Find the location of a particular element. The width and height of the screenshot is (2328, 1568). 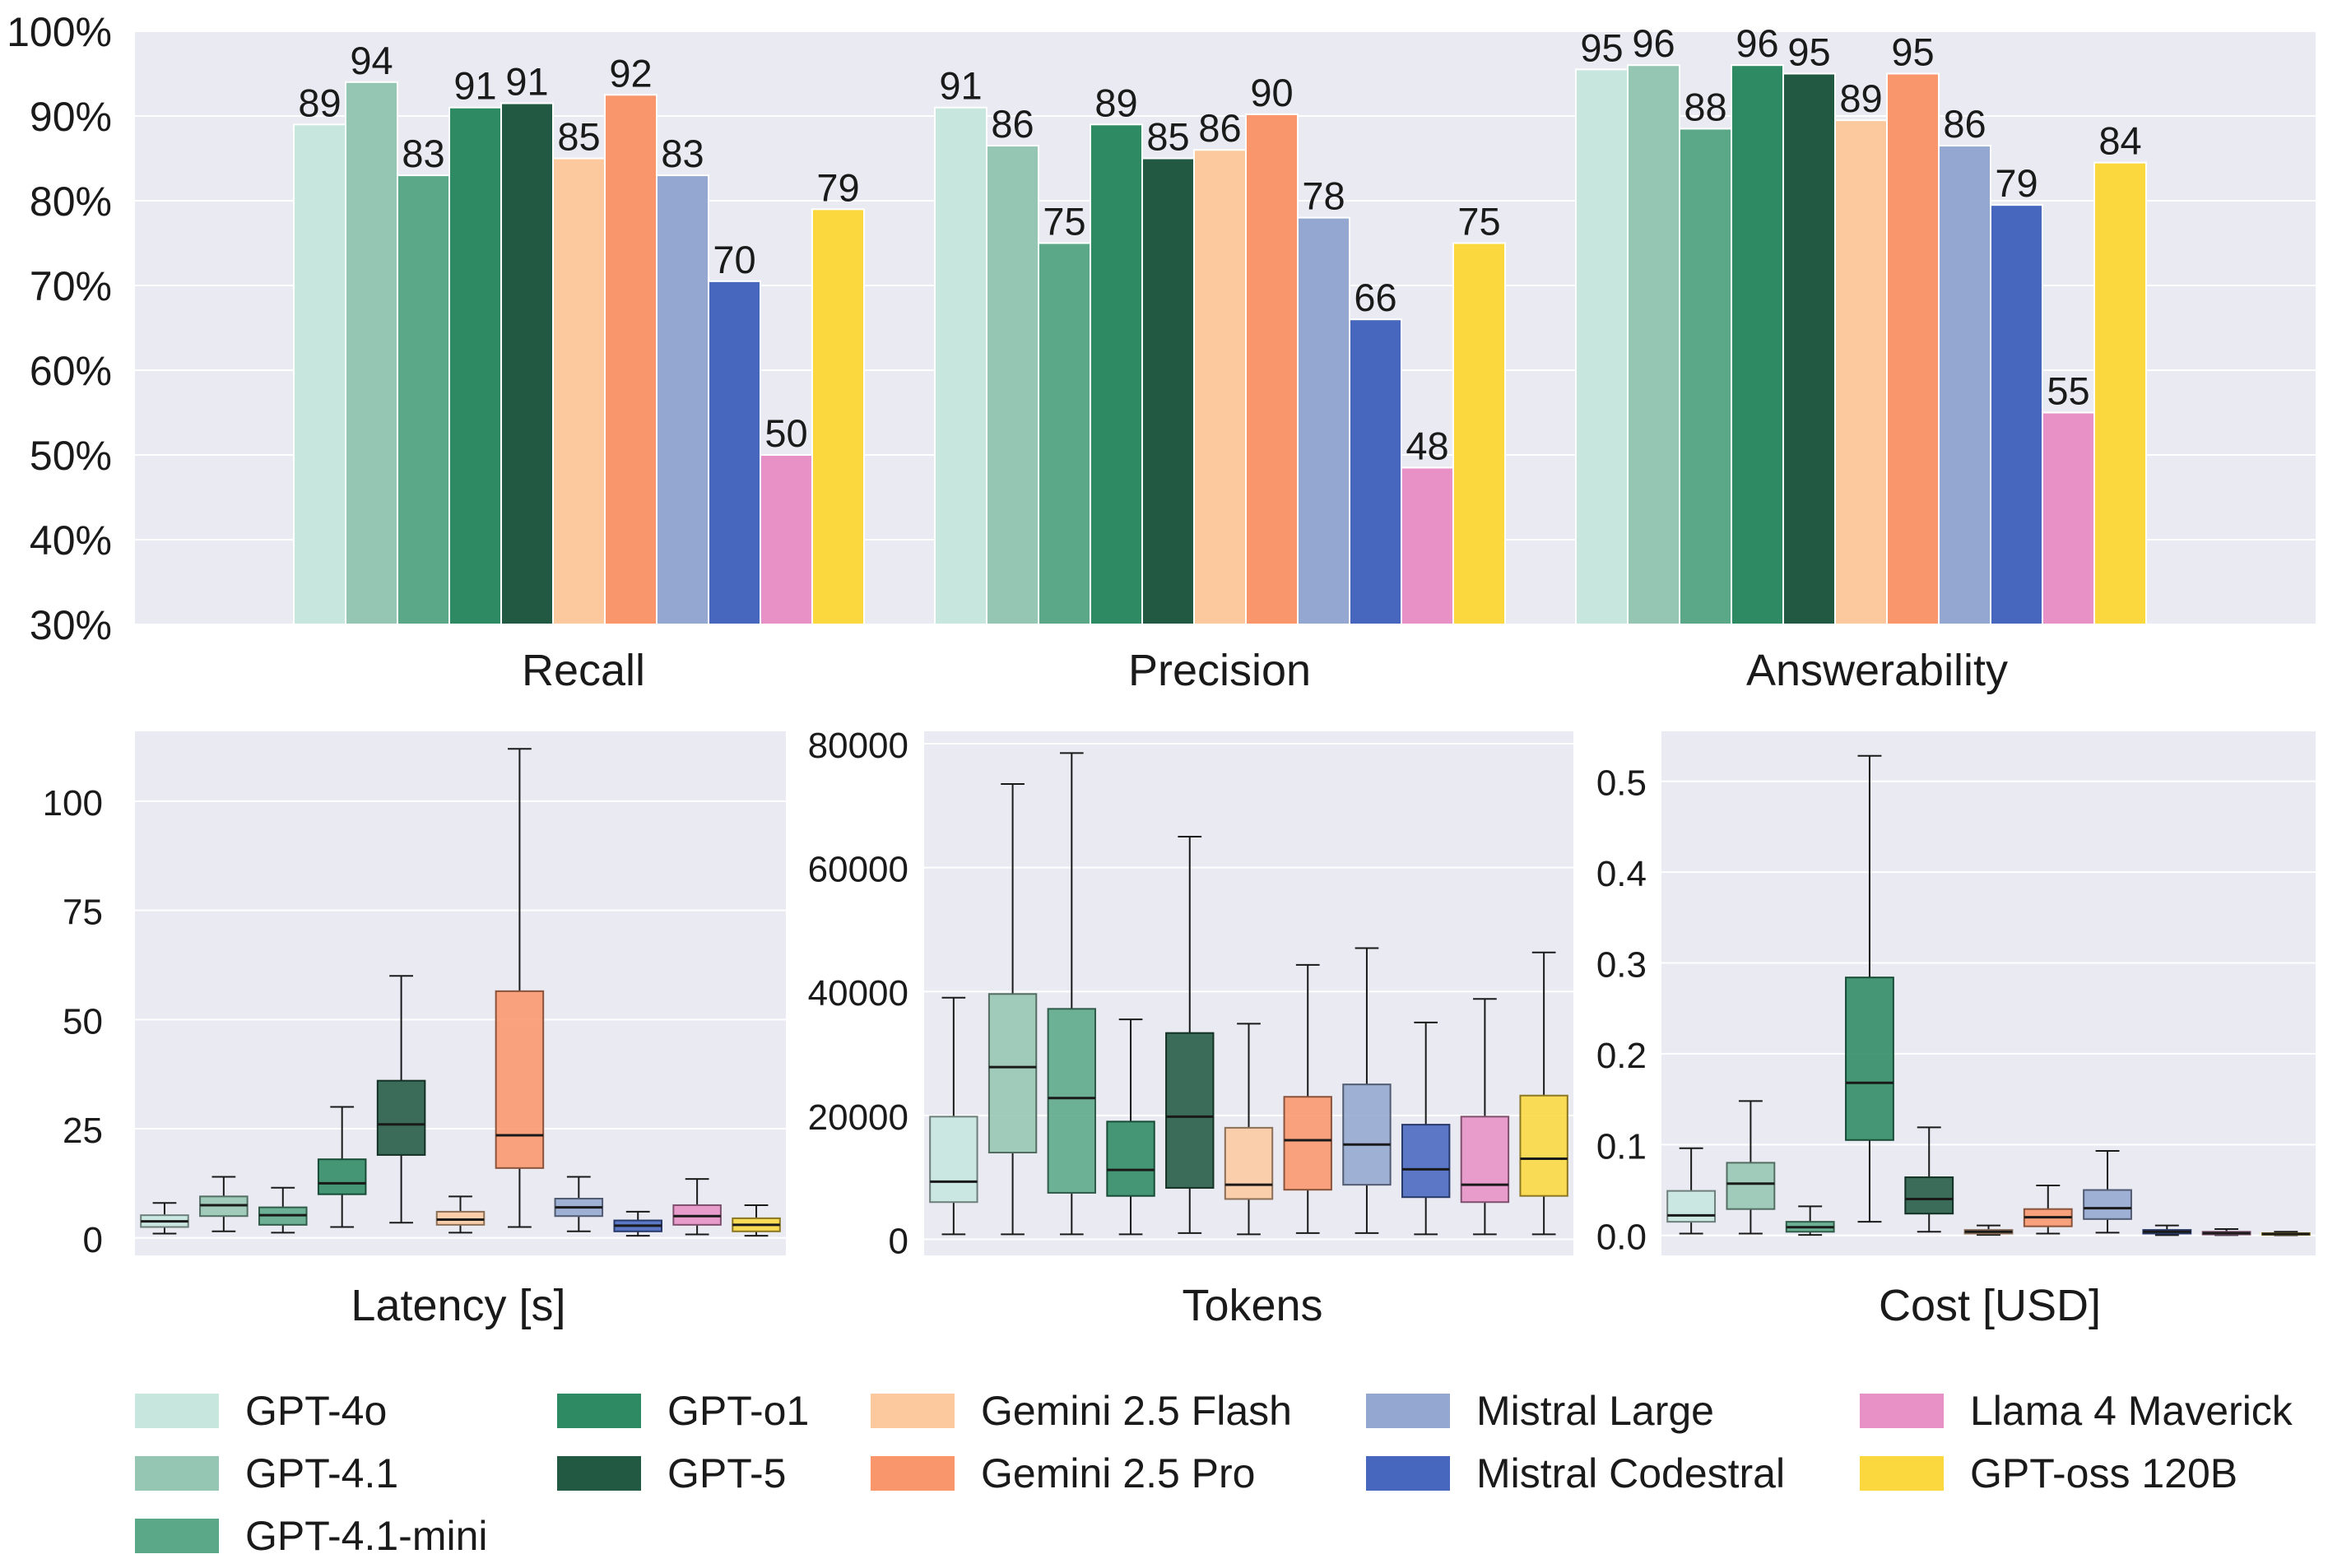

y-tick-label: 30% is located at coordinates (71, 625).